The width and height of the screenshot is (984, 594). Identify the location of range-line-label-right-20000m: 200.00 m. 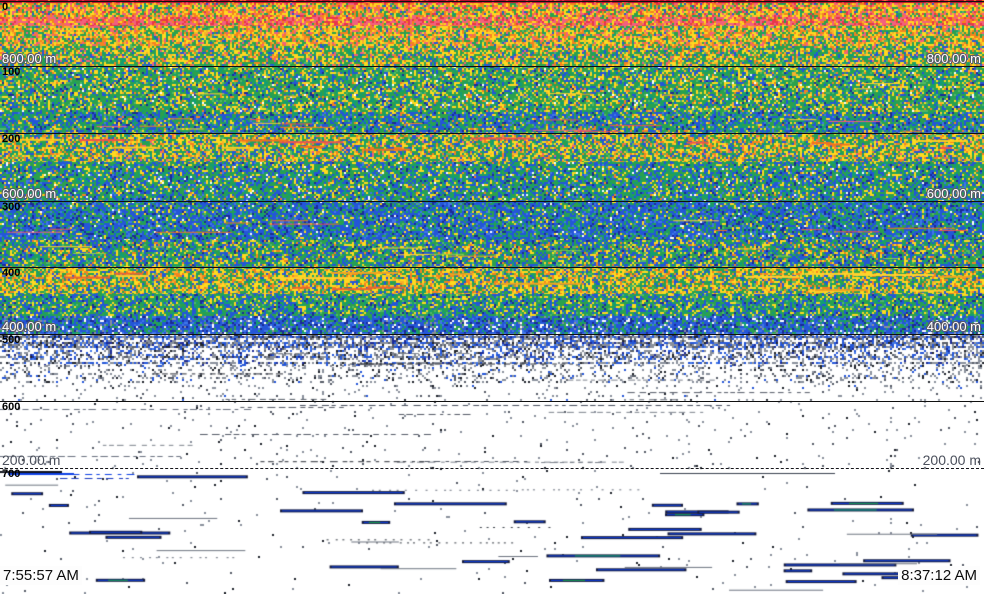
(951, 460).